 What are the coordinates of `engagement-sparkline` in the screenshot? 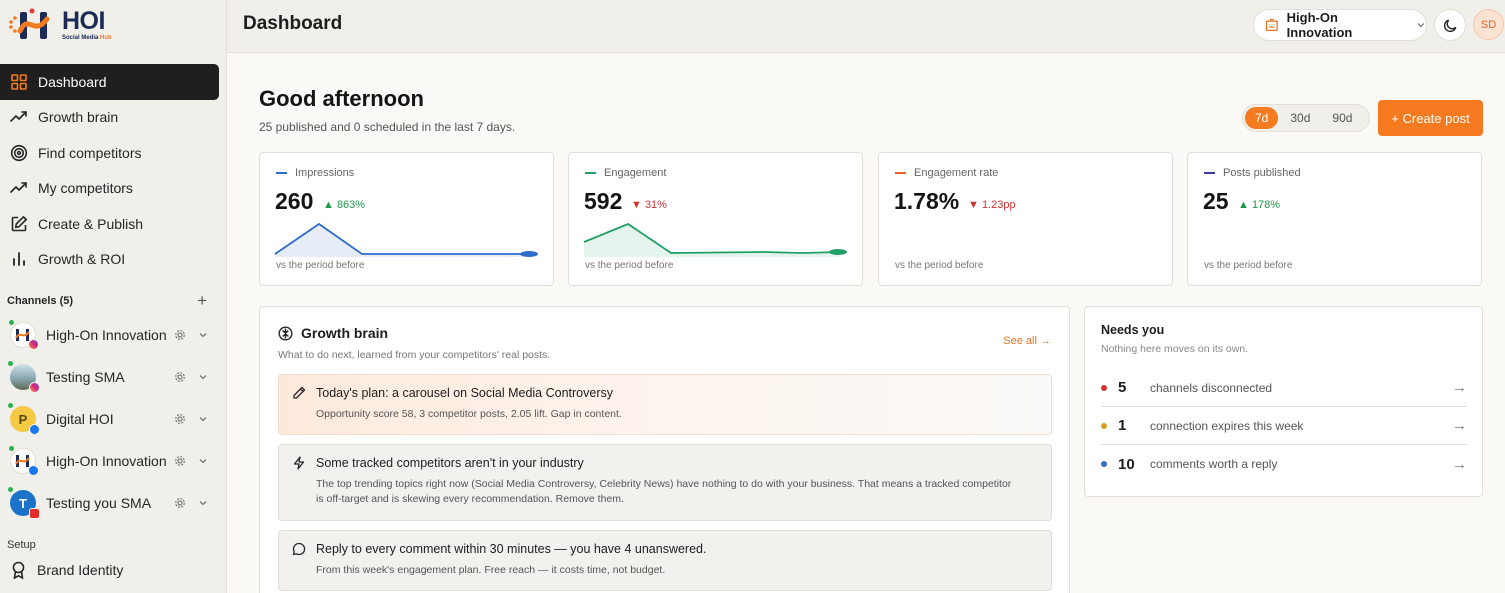 It's located at (715, 239).